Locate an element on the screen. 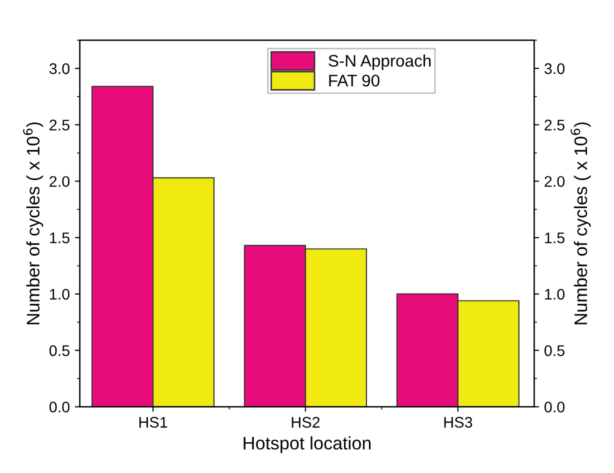 This screenshot has height=473, width=614. y2-axis-title: Number of cycles ( x 10$^{6}$) is located at coordinates (580, 223).